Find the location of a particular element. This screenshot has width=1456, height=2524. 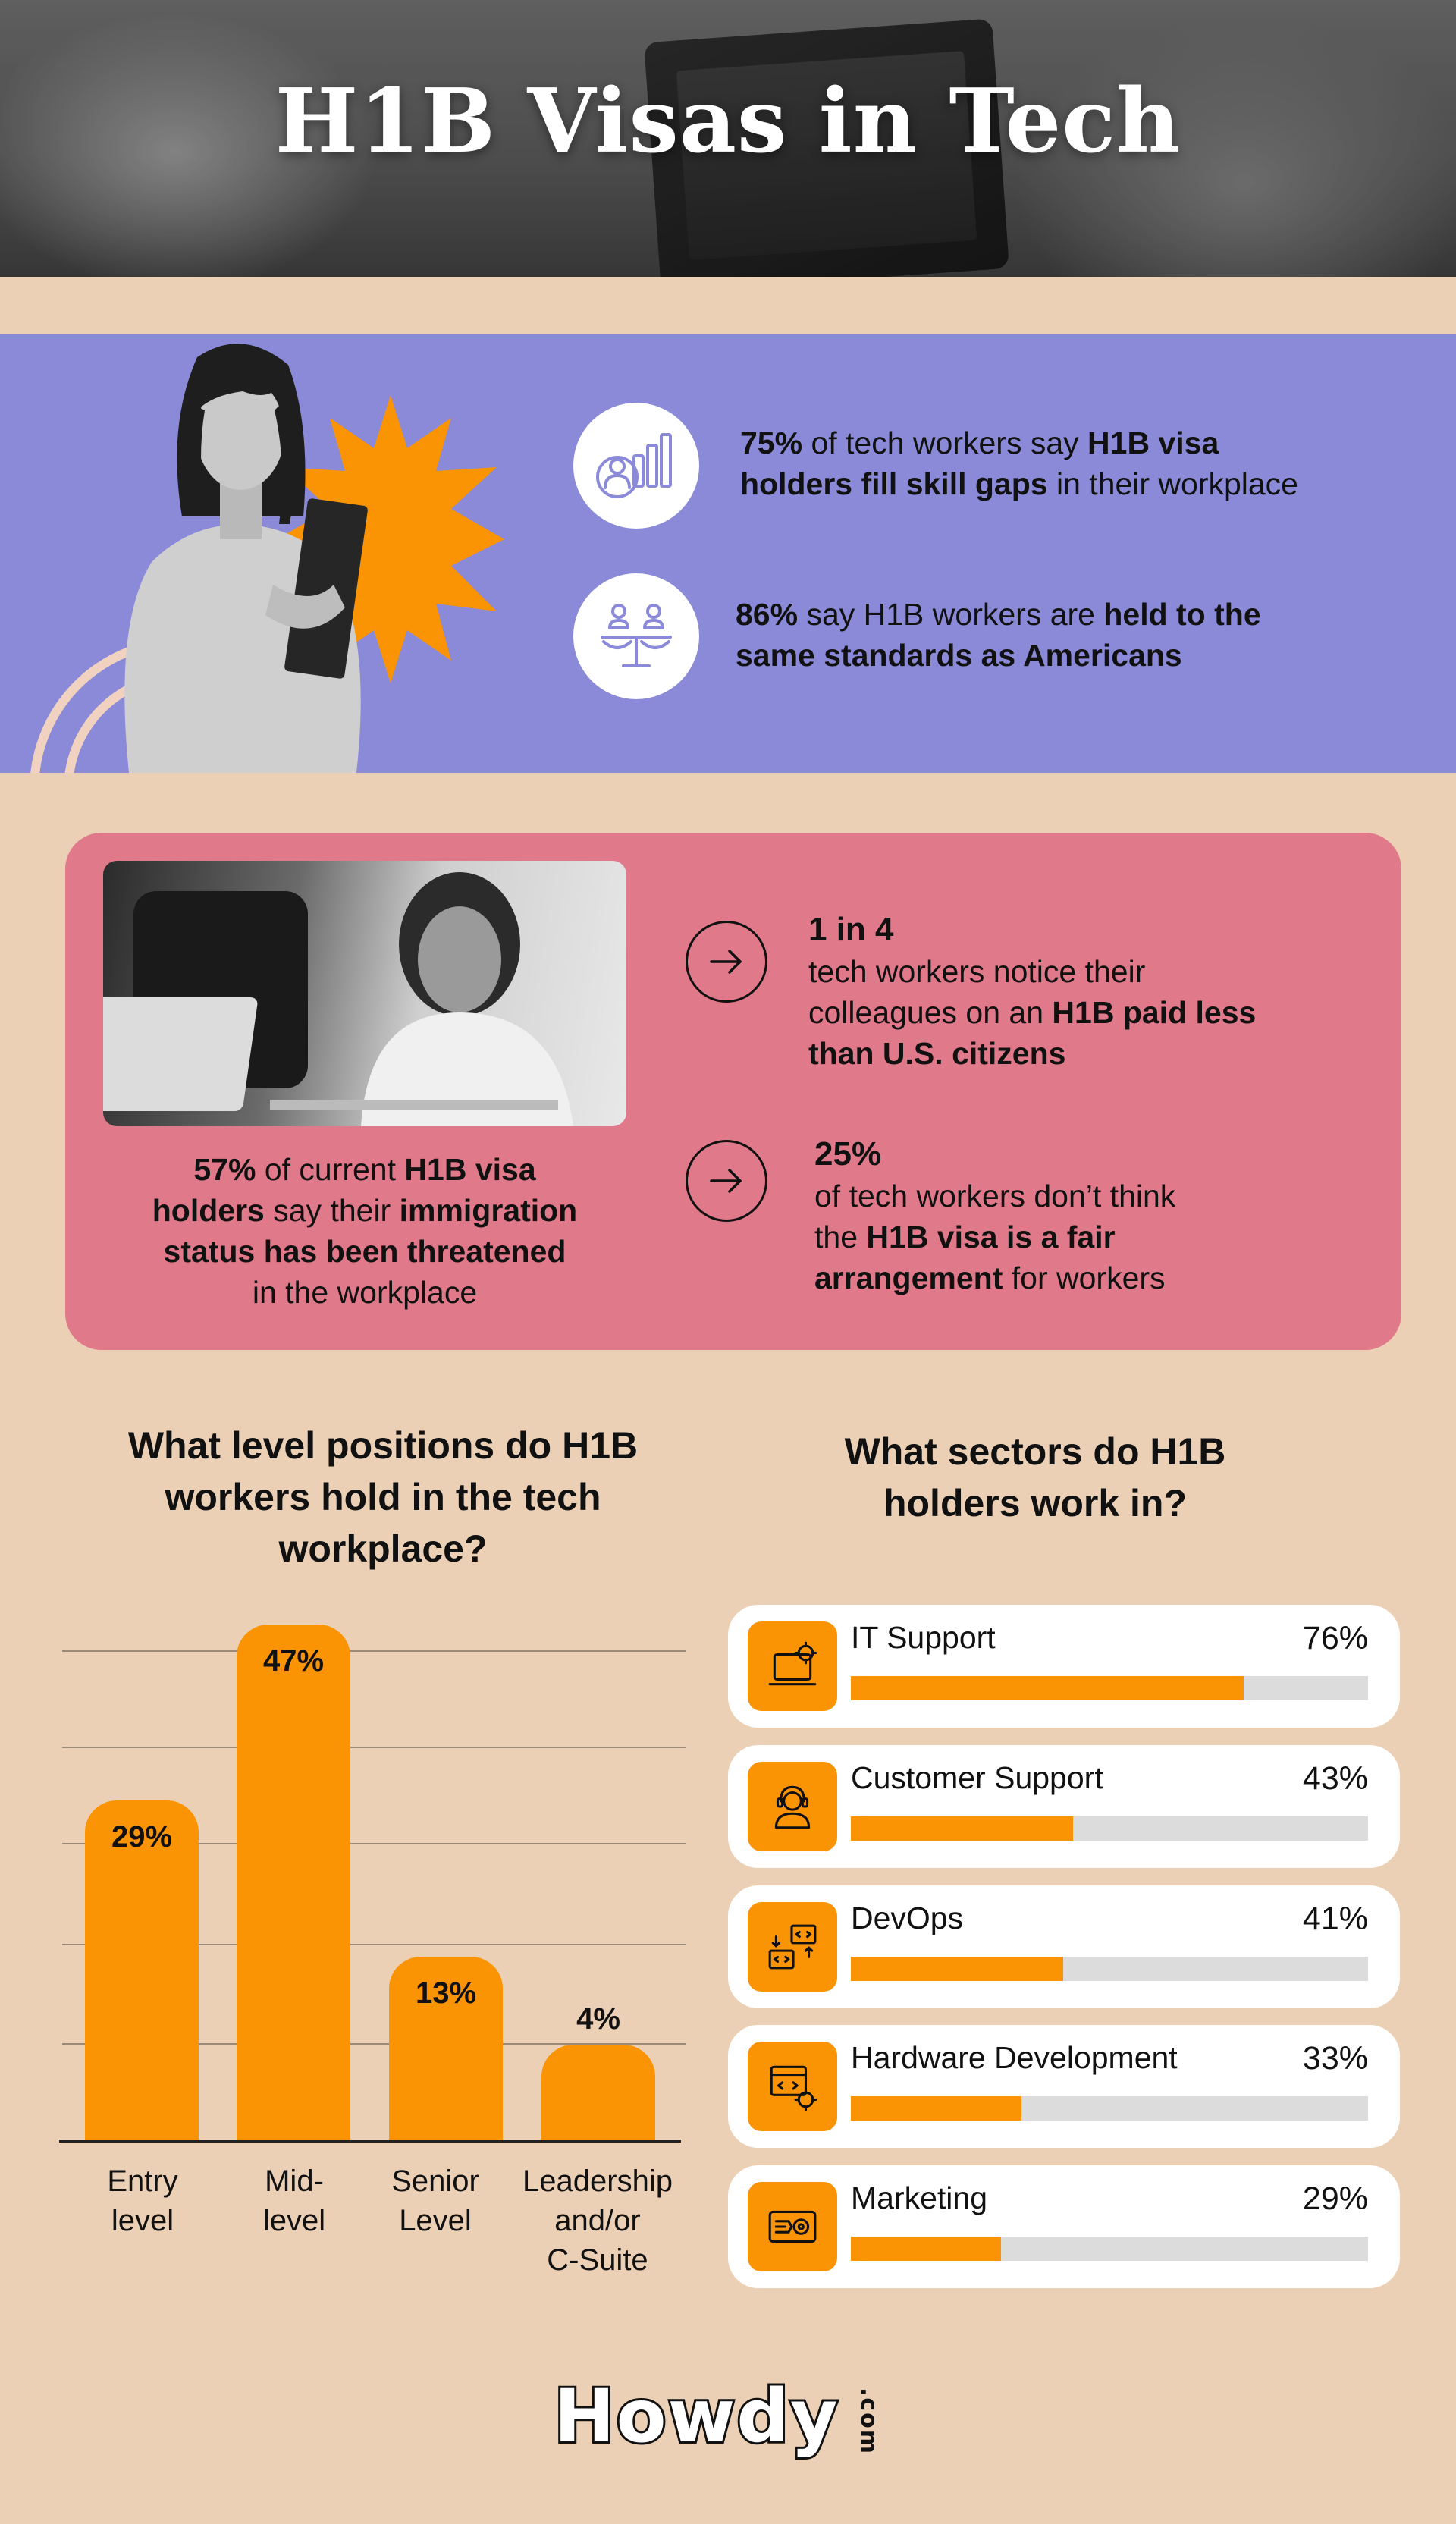

category-label-line: and/or is located at coordinates (597, 2220).